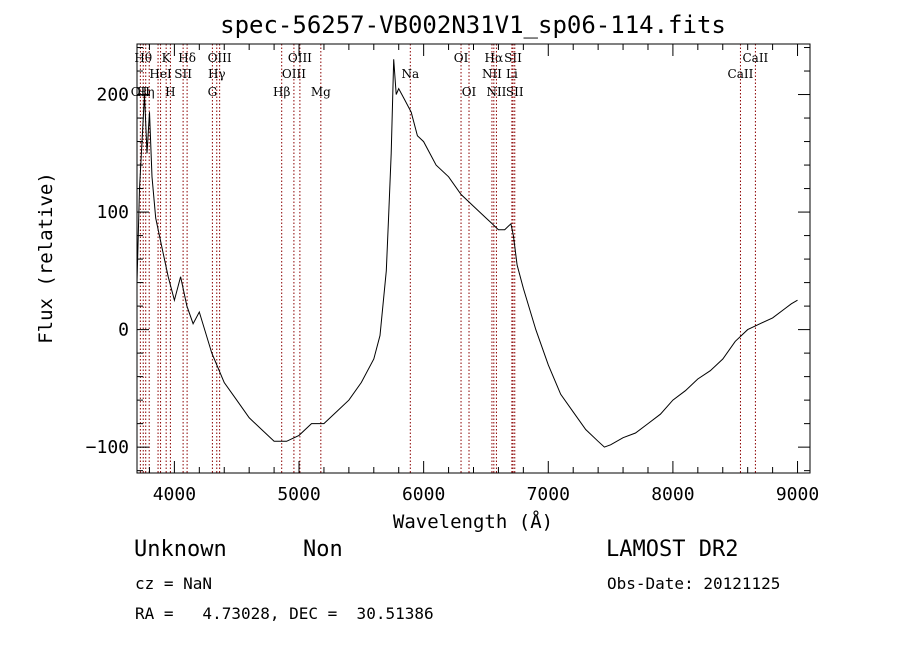 The image size is (900, 649). I want to click on y-axis-label: Flux (relative), so click(46, 258).